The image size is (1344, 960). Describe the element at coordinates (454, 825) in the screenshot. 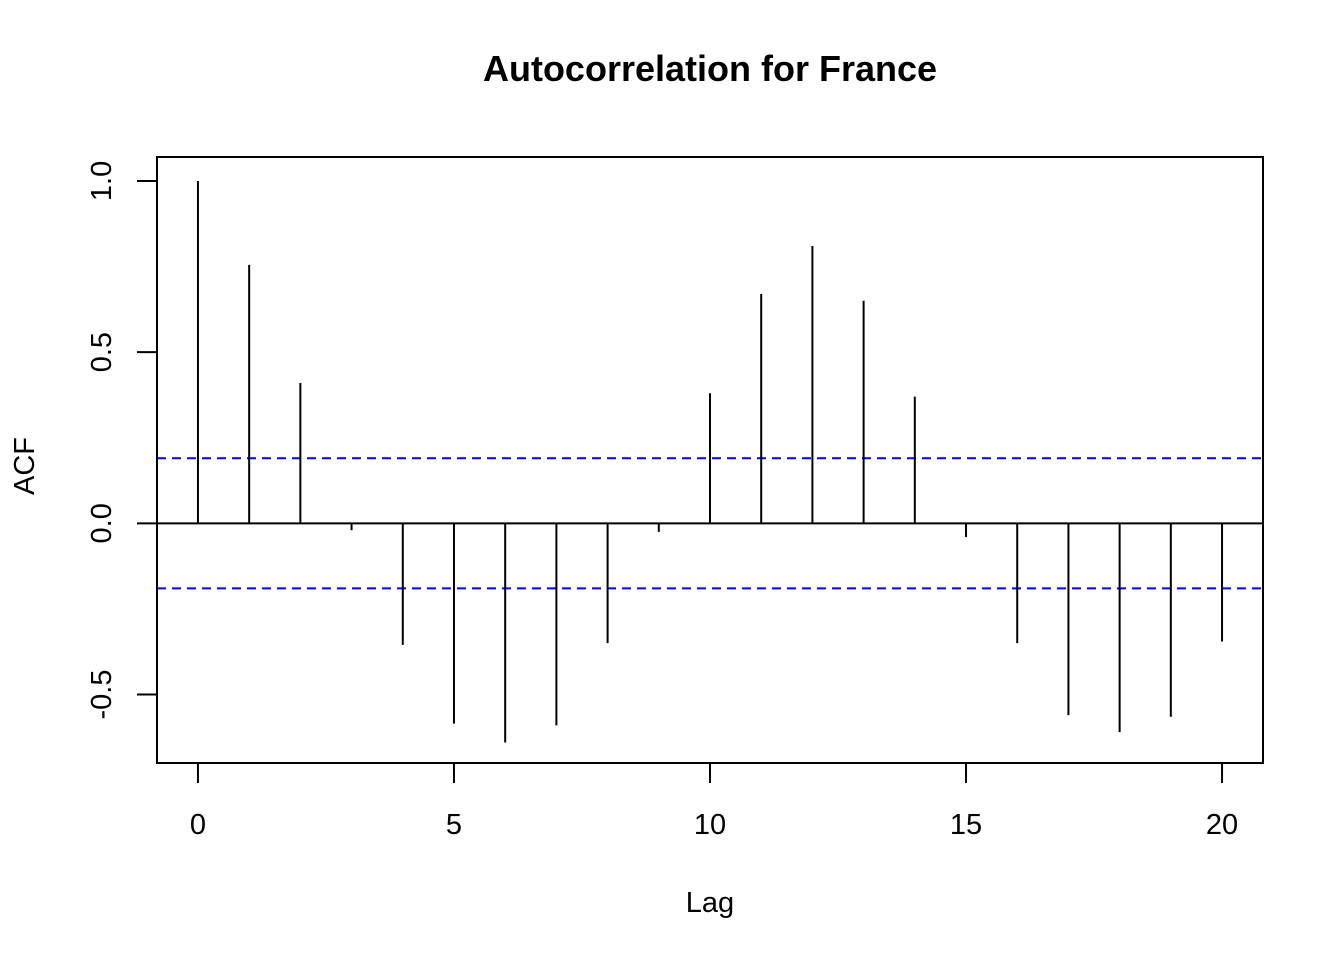

I see `x-tick-label-5: 5` at that location.